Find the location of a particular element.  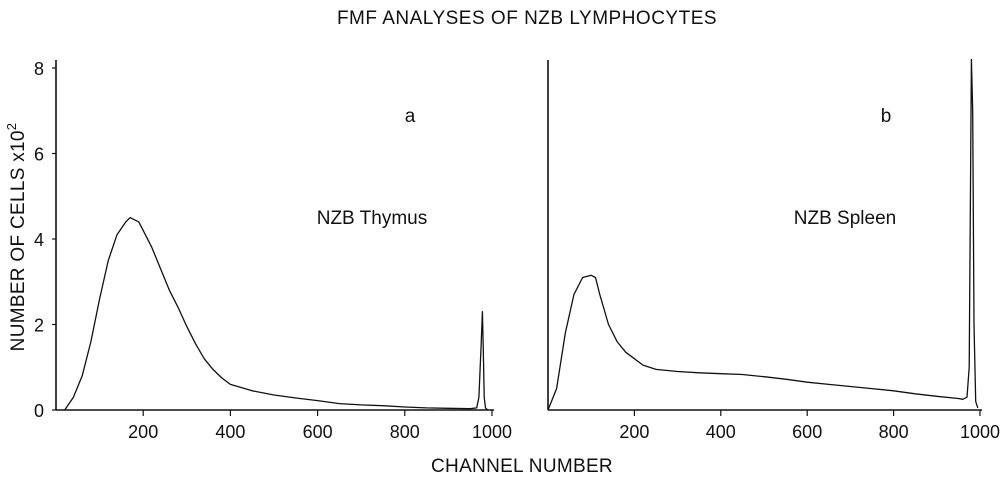

y-axis-title-text: NUMBER OF CELLS x10 is located at coordinates (18, 240).